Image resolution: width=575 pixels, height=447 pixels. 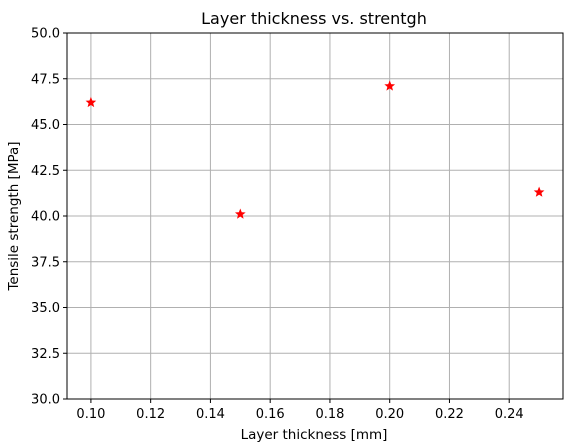 What do you see at coordinates (45, 262) in the screenshot?
I see `y-tick-label: 37.5` at bounding box center [45, 262].